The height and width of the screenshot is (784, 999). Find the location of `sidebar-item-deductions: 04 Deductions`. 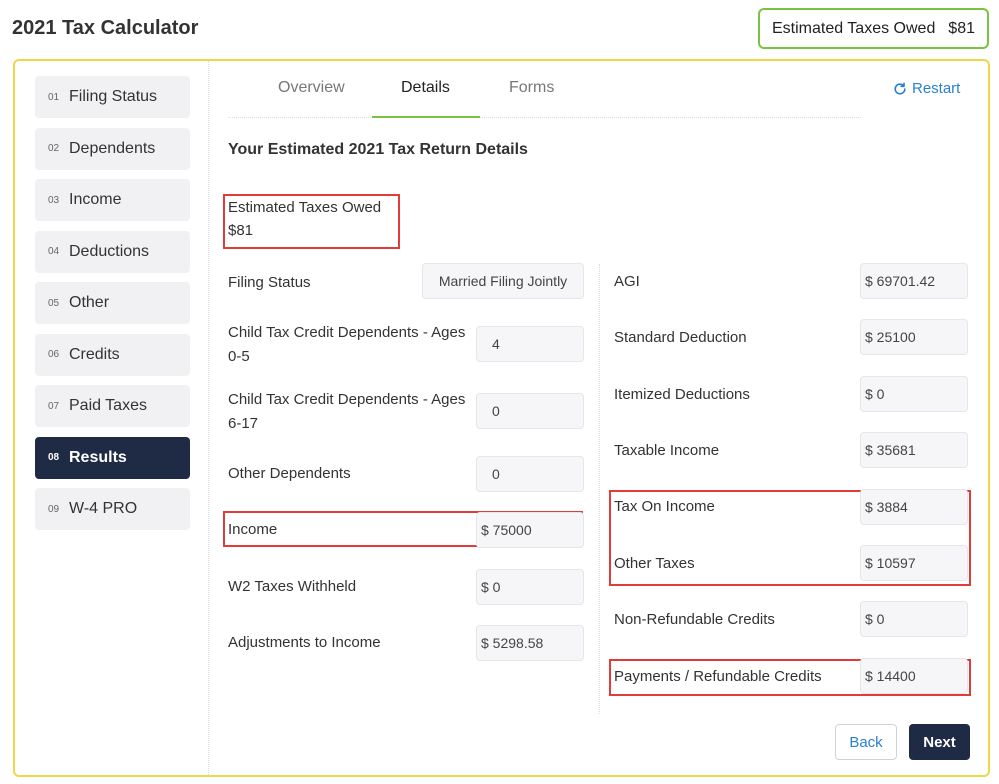

sidebar-item-deductions: 04 Deductions is located at coordinates (112, 251).